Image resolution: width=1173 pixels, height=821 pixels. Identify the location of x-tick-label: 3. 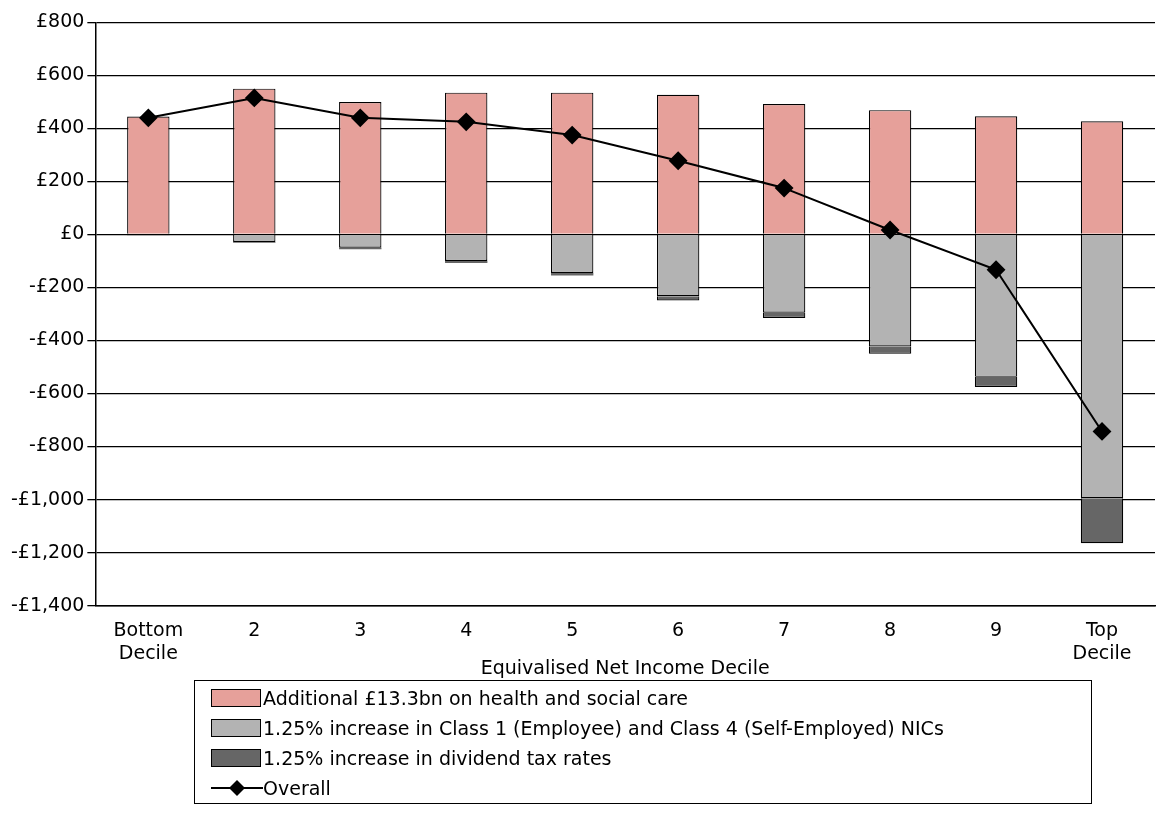
(360, 628).